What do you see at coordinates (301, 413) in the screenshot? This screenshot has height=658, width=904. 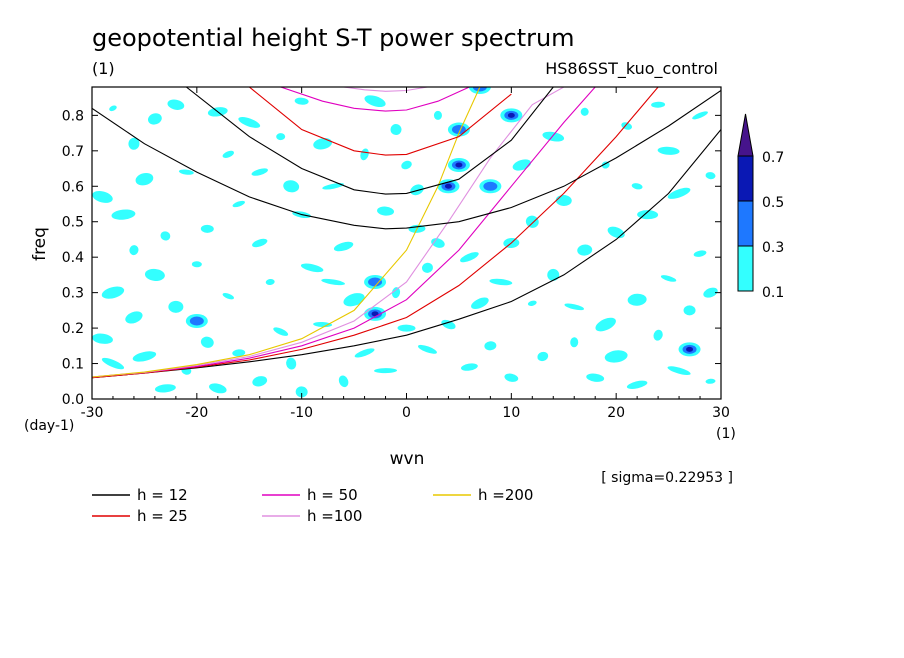 I see `x-tick-label: -10` at bounding box center [301, 413].